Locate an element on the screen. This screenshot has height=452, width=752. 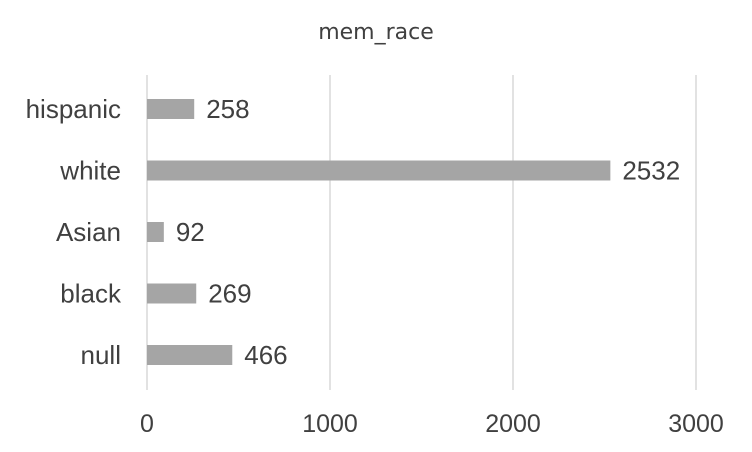
category-label: white is located at coordinates (90, 171).